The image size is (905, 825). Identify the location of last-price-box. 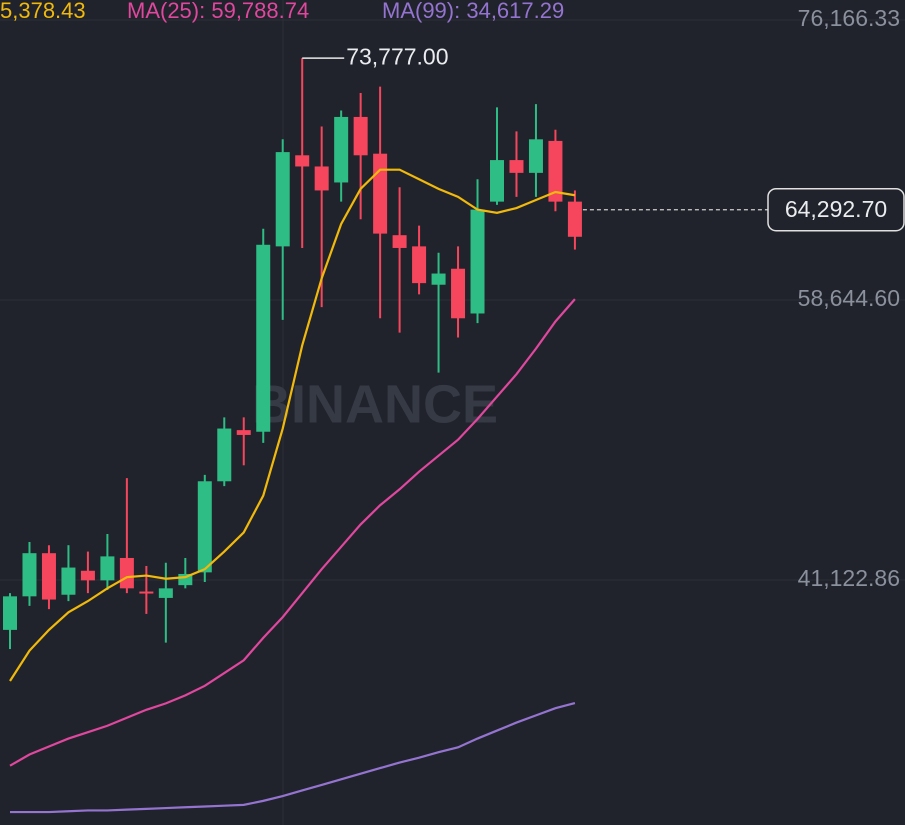
(836, 209).